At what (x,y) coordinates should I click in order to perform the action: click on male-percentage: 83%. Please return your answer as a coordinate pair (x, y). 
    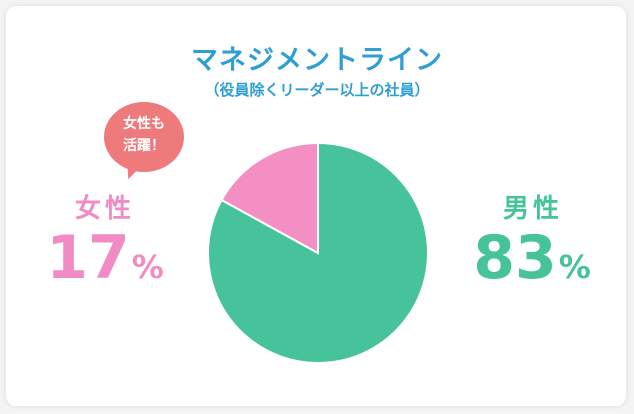
    Looking at the image, I should click on (532, 258).